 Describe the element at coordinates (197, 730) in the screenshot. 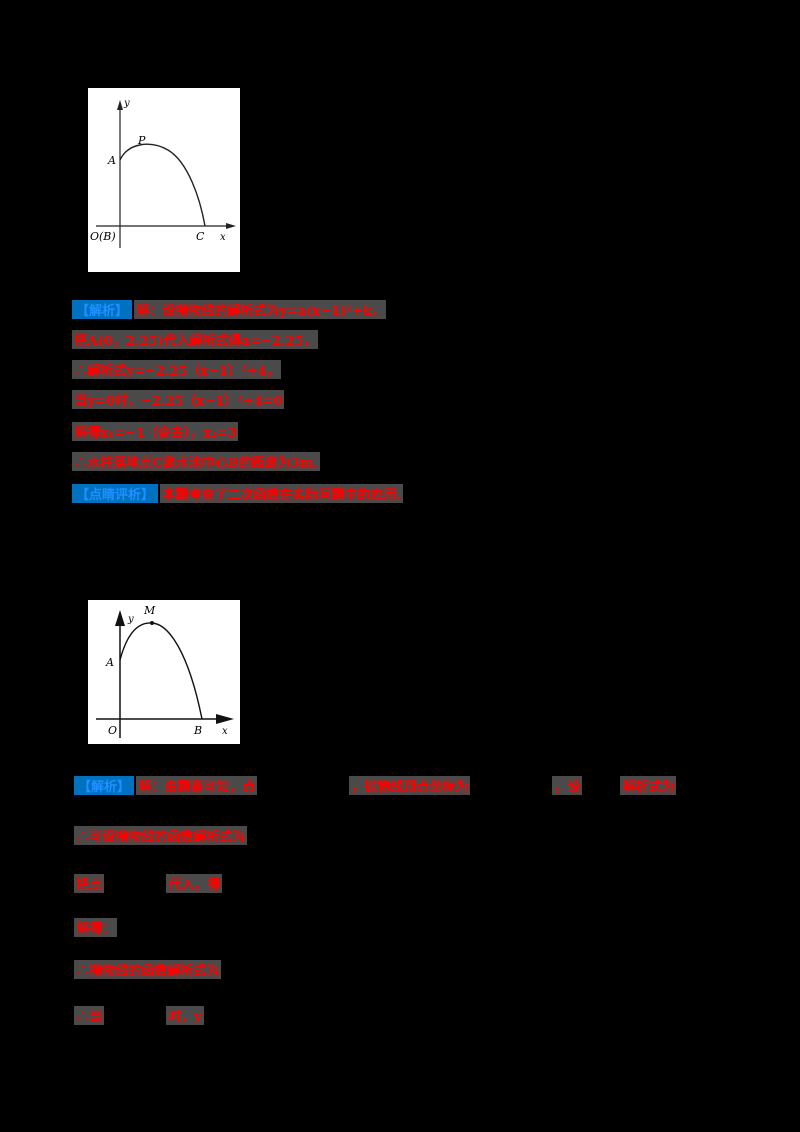

I see `point-label-b: B` at that location.